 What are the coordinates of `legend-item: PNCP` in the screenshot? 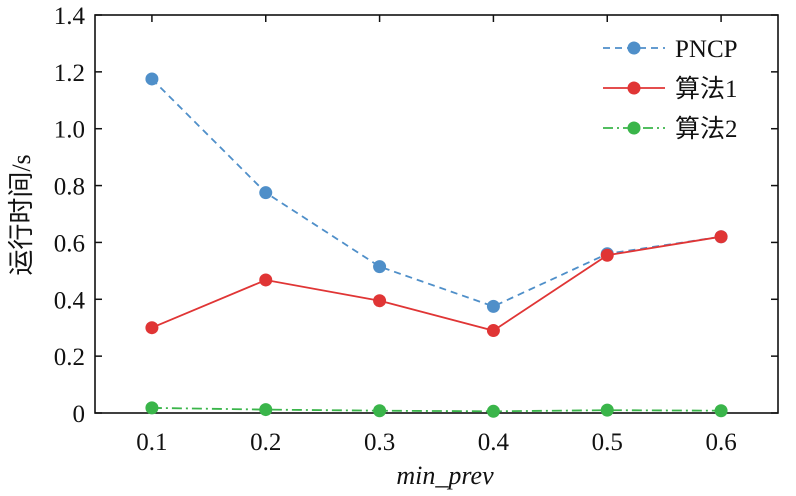 It's located at (670, 49).